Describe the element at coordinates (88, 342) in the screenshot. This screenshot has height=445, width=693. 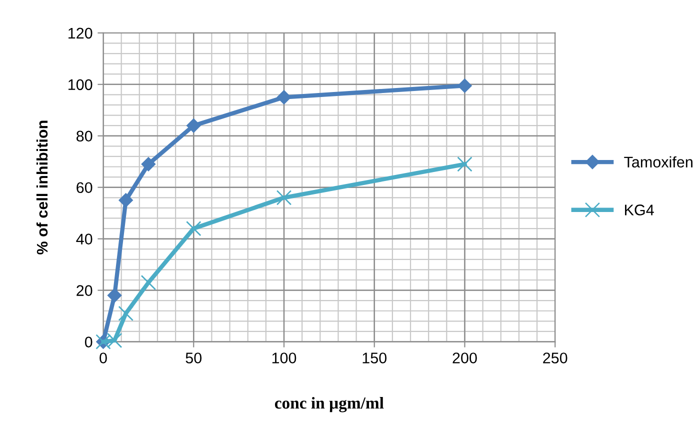
I see `y-tick-label: 0` at that location.